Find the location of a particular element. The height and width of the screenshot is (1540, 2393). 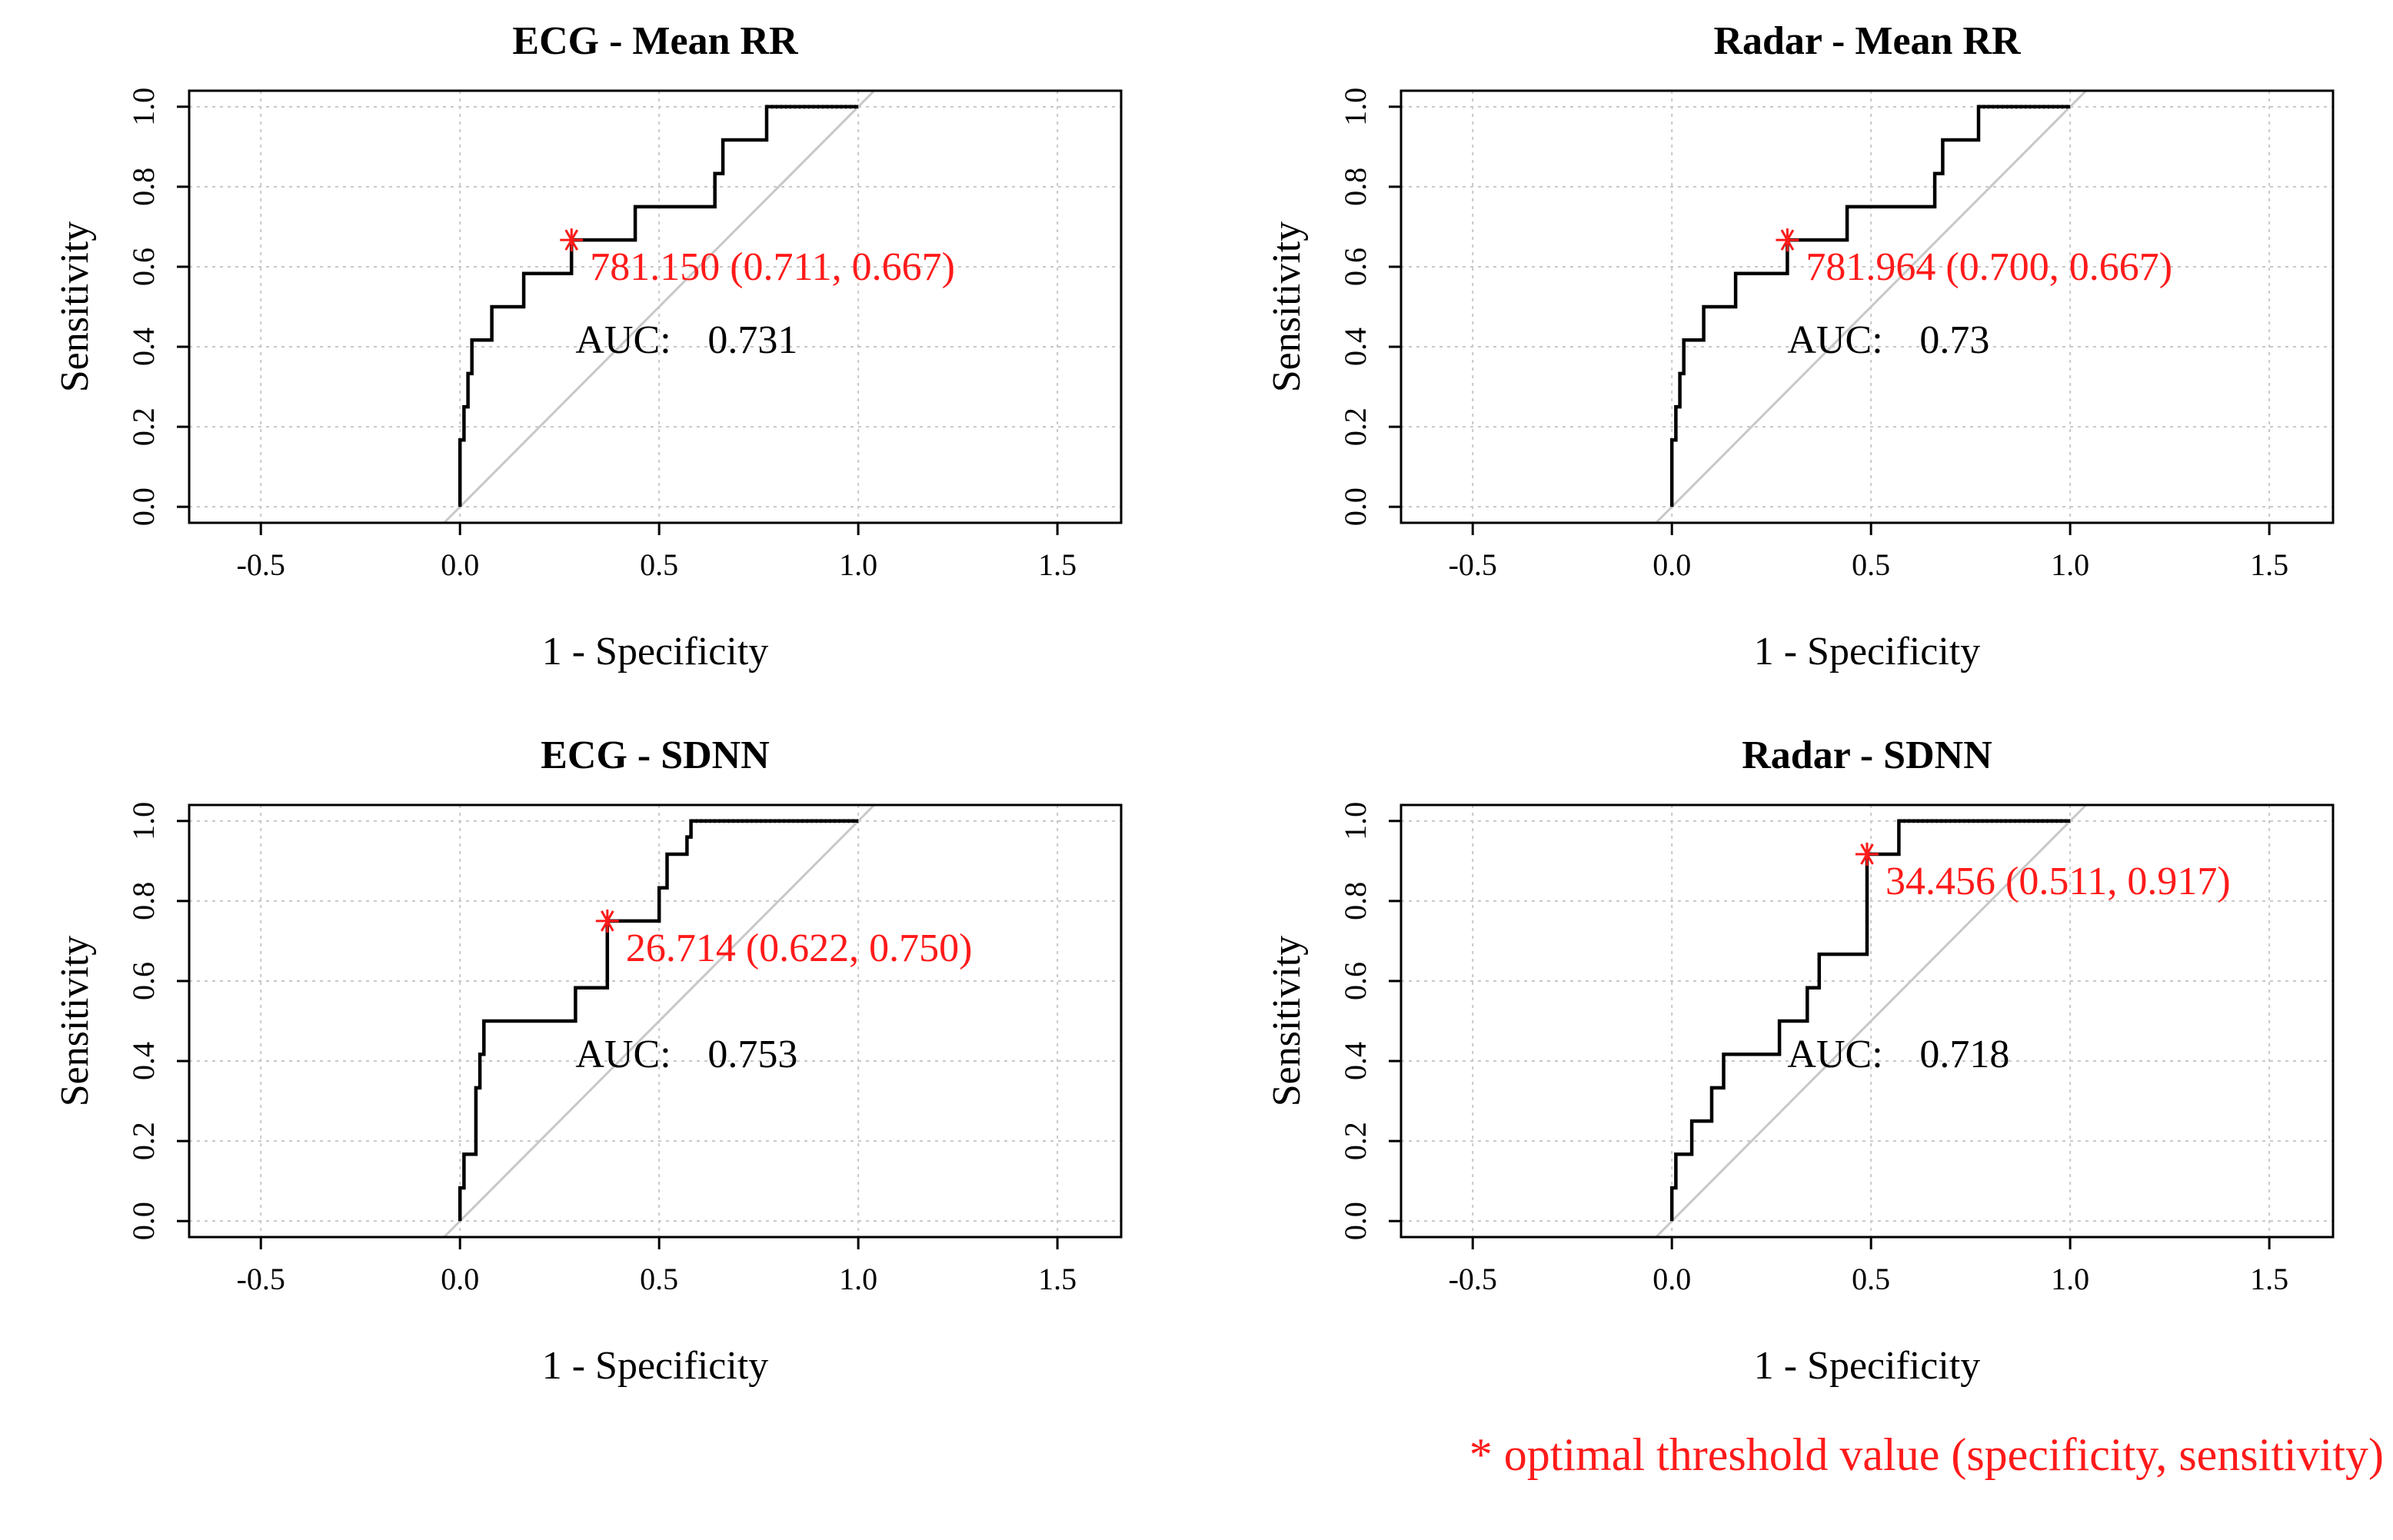

auc-value: 0.718 is located at coordinates (1964, 1054).